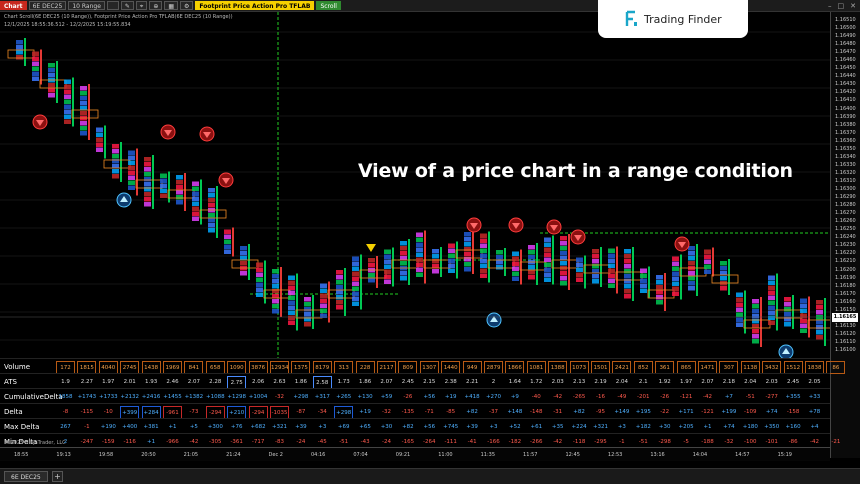  I want to click on table-cell: +205, so click(686, 427).